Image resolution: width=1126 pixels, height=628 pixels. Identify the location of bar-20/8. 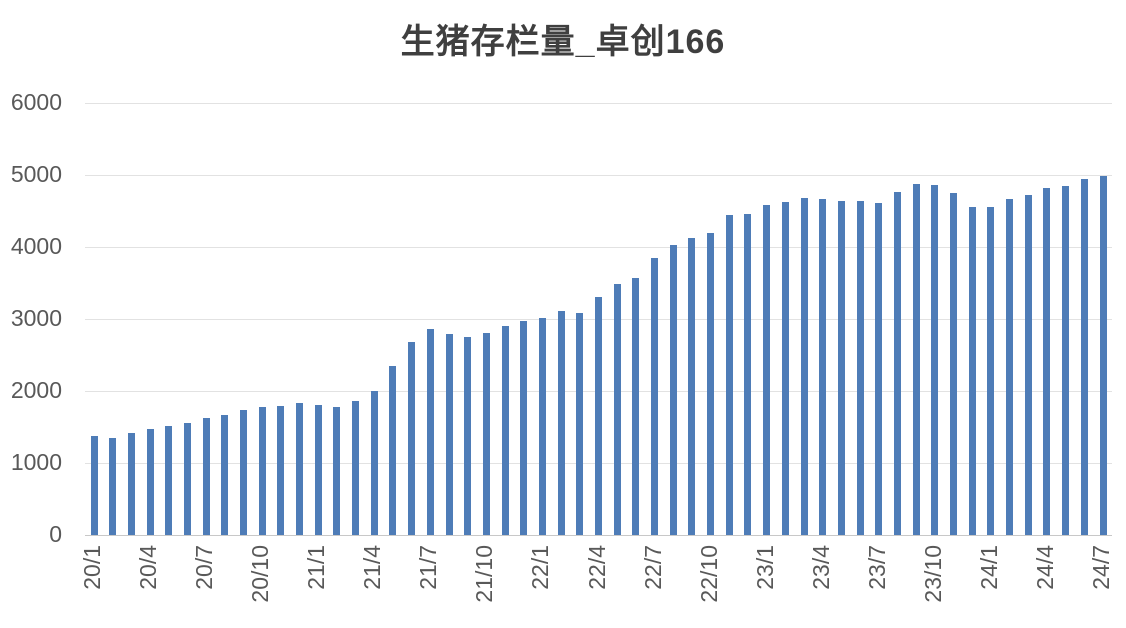
(225, 475).